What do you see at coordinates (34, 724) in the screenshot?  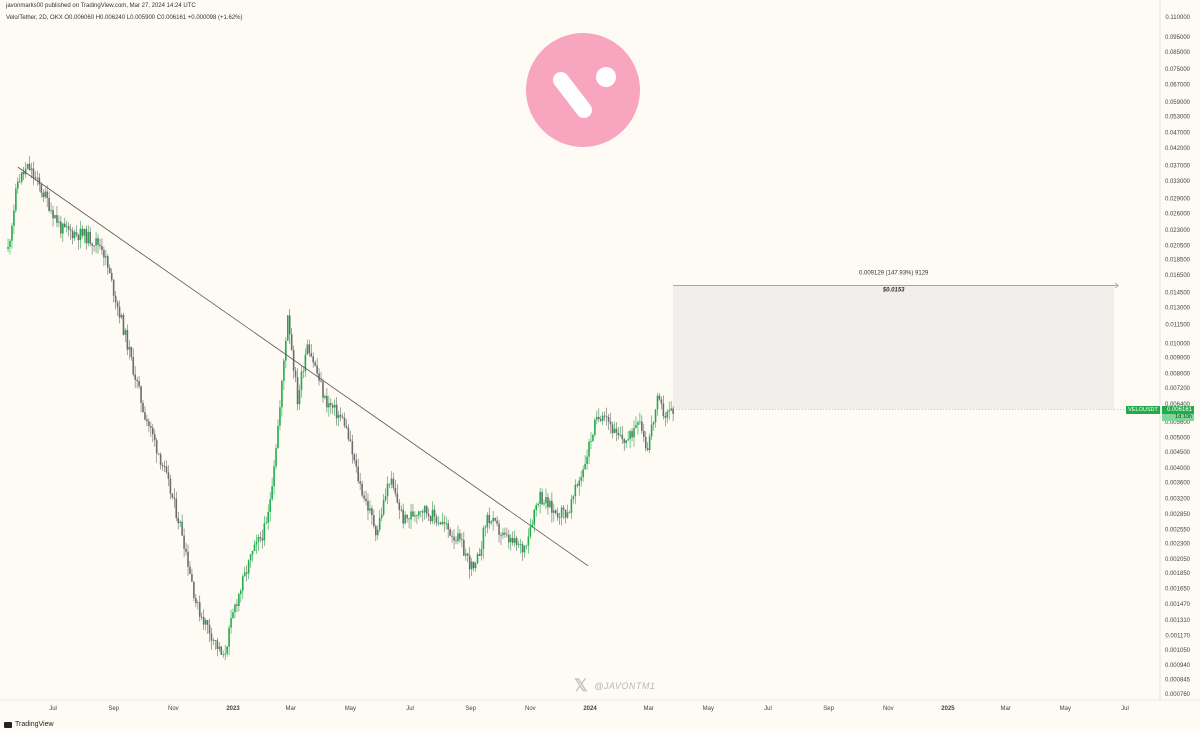 I see `footer-brand: TradingView` at bounding box center [34, 724].